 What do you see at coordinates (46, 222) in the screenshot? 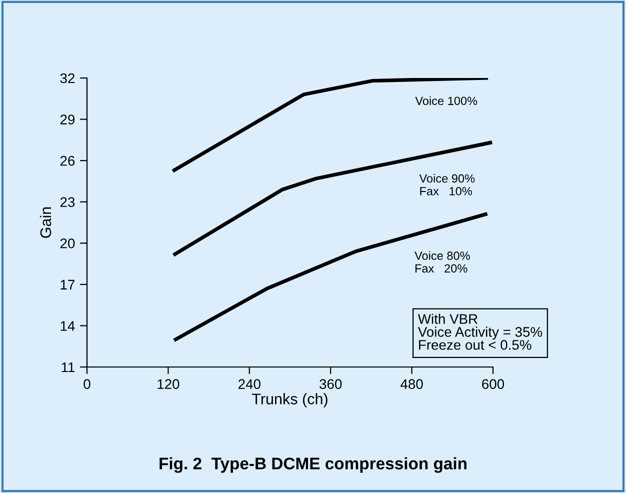
I see `y-axis-title: Gain` at bounding box center [46, 222].